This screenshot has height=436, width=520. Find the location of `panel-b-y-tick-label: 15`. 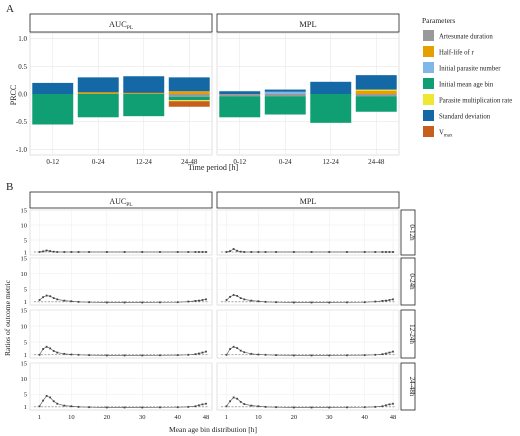

panel-b-y-tick-label: 15 is located at coordinates (24, 210).